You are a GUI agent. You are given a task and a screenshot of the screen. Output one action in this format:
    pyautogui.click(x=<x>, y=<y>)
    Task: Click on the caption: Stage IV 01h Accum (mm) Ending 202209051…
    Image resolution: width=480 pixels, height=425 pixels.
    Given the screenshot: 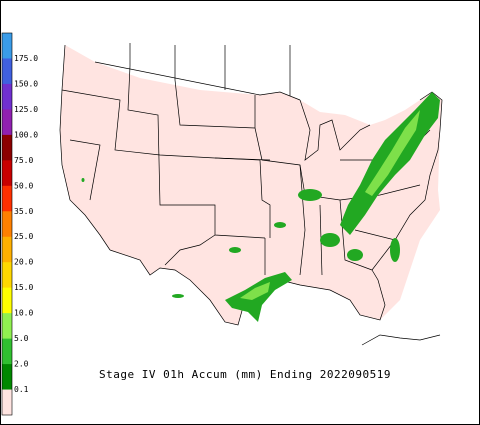 What is the action you would take?
    pyautogui.click(x=245, y=374)
    